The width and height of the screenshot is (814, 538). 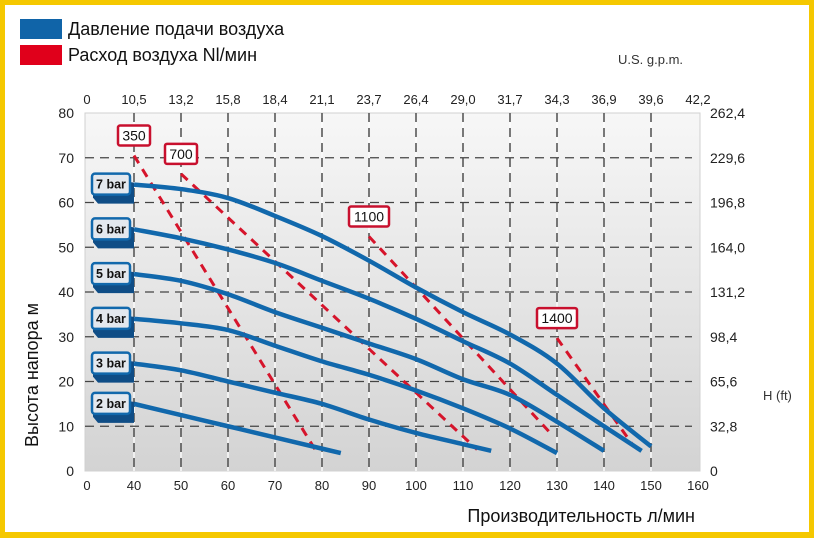 I want to click on y2-tick-label: 32,8, so click(x=723, y=426).